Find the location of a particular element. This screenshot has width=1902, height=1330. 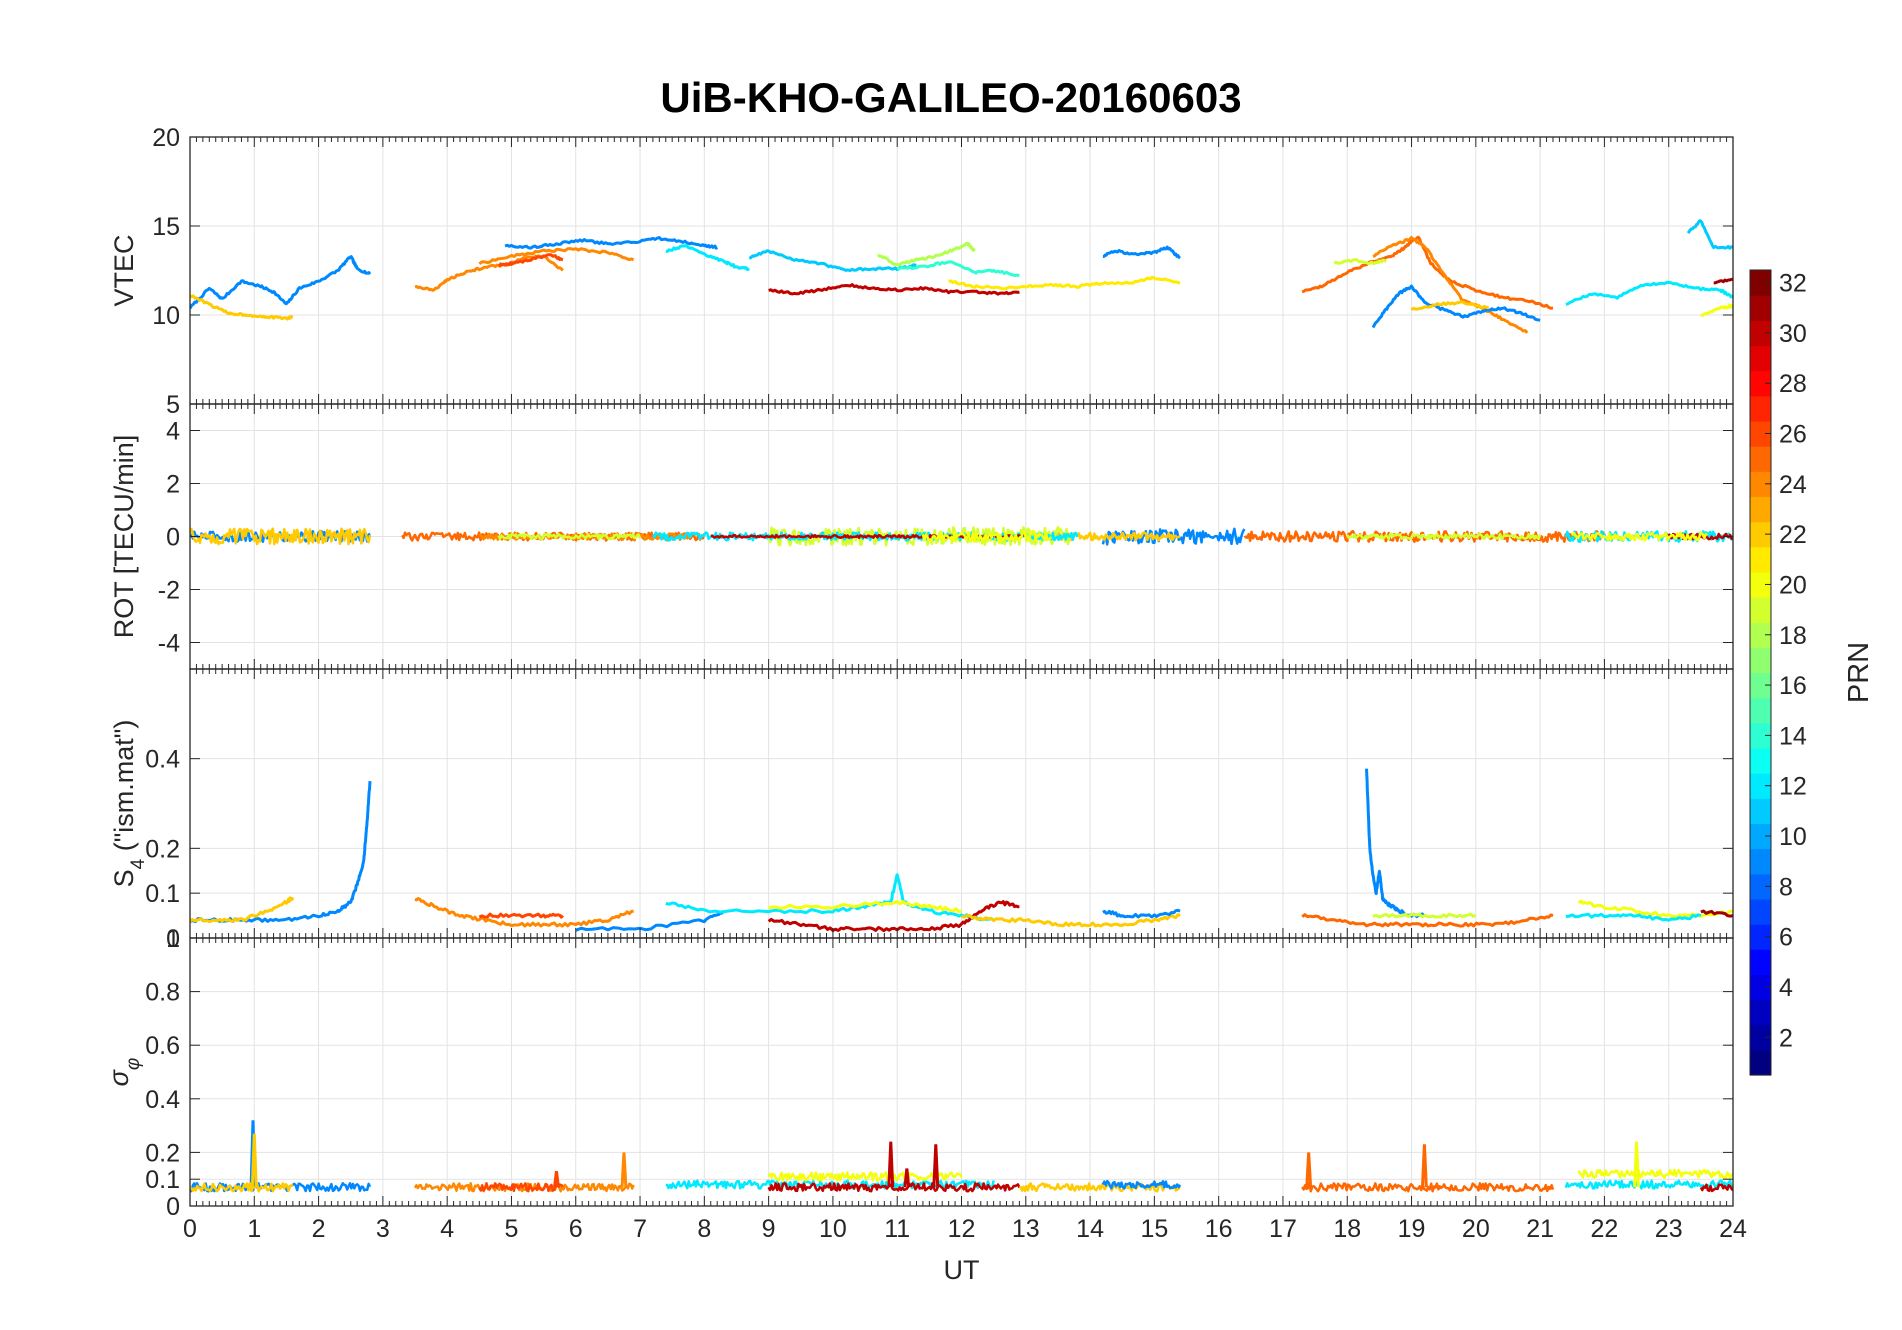

y-tick-label: 5 is located at coordinates (173, 405).